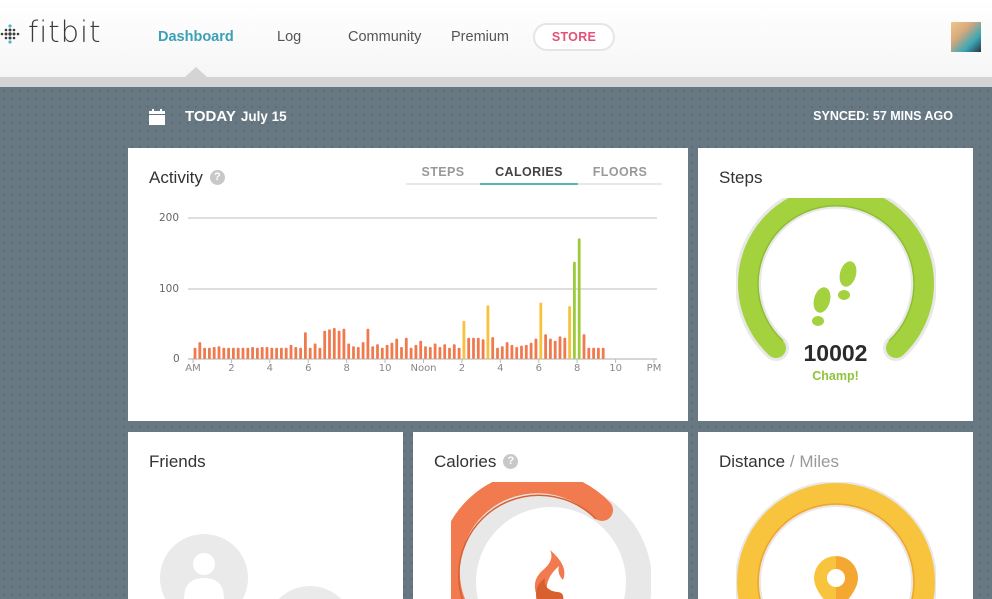 This screenshot has height=599, width=992. What do you see at coordinates (550, 515) in the screenshot?
I see `calories-card: Calories?` at bounding box center [550, 515].